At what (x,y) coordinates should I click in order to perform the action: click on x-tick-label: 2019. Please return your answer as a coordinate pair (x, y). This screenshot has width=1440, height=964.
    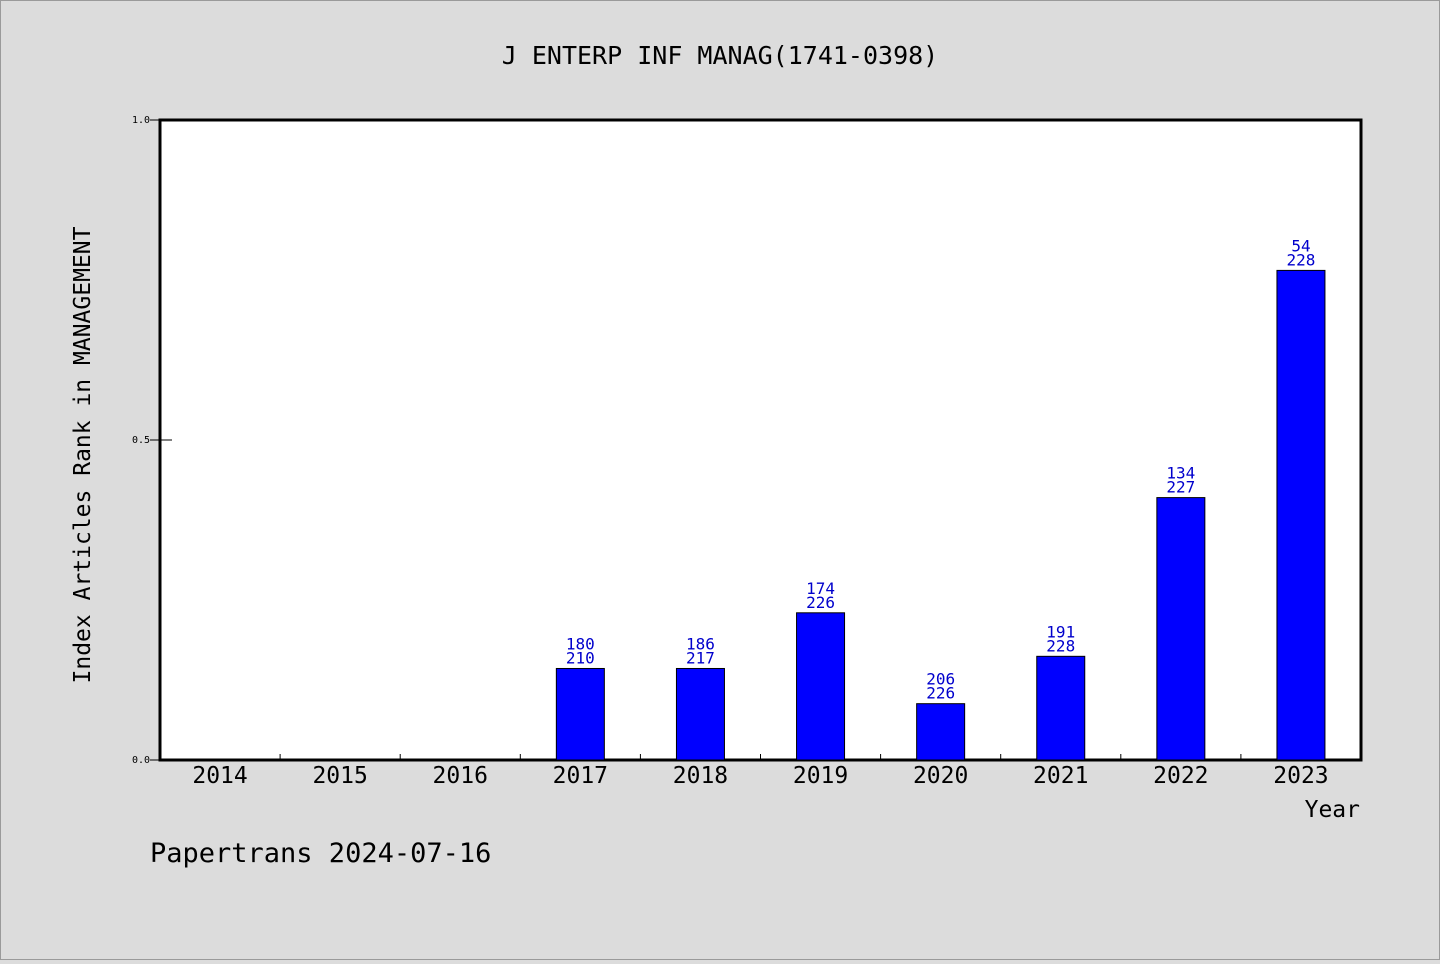
    Looking at the image, I should click on (820, 776).